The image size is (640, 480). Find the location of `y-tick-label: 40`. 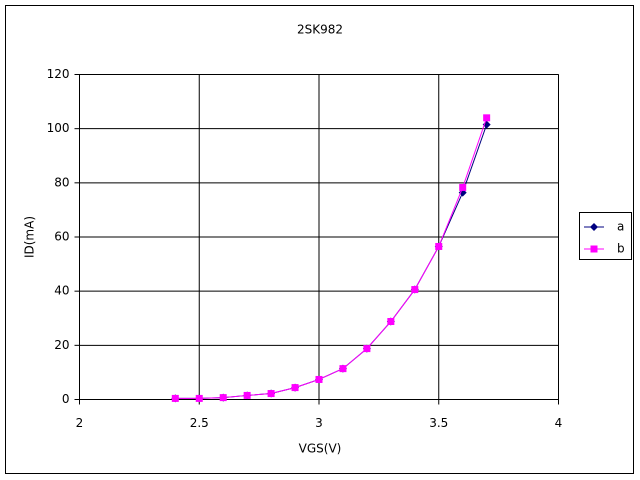

y-tick-label: 40 is located at coordinates (61, 291).